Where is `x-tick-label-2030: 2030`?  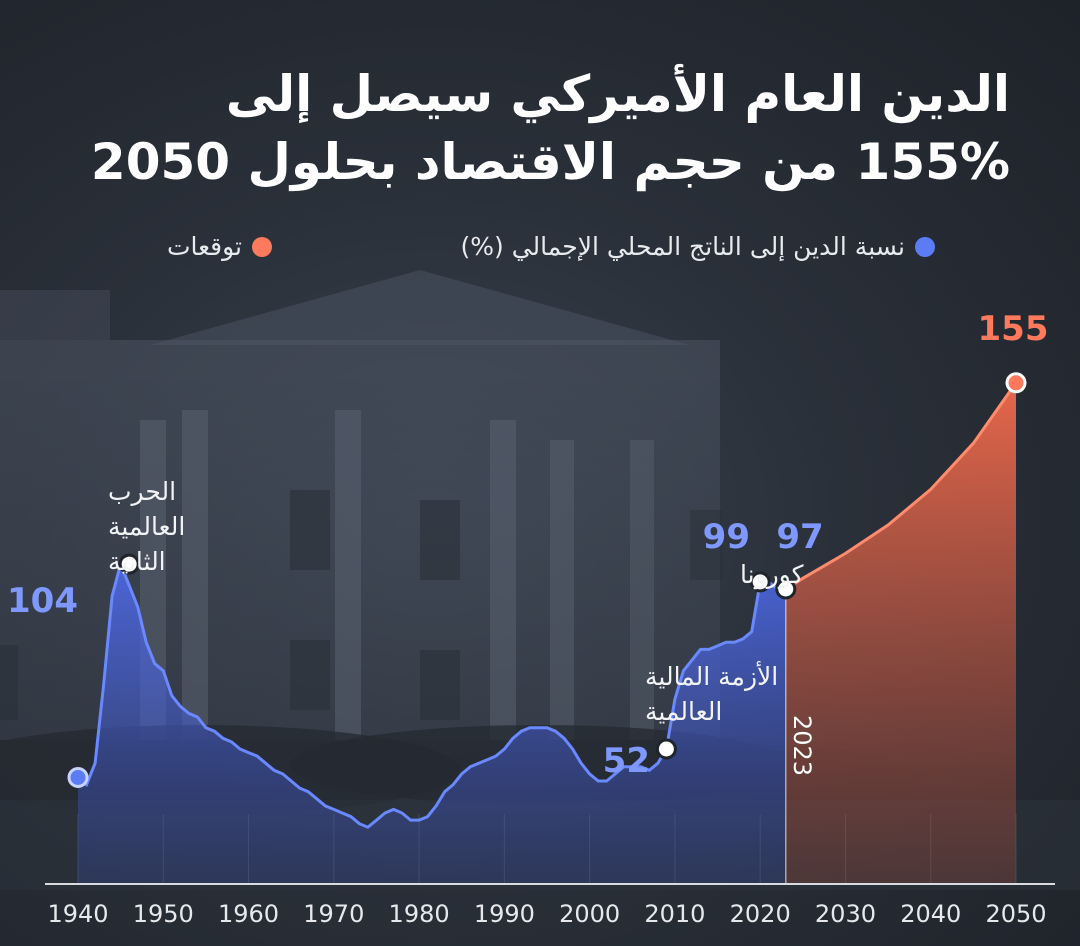 x-tick-label-2030: 2030 is located at coordinates (845, 914).